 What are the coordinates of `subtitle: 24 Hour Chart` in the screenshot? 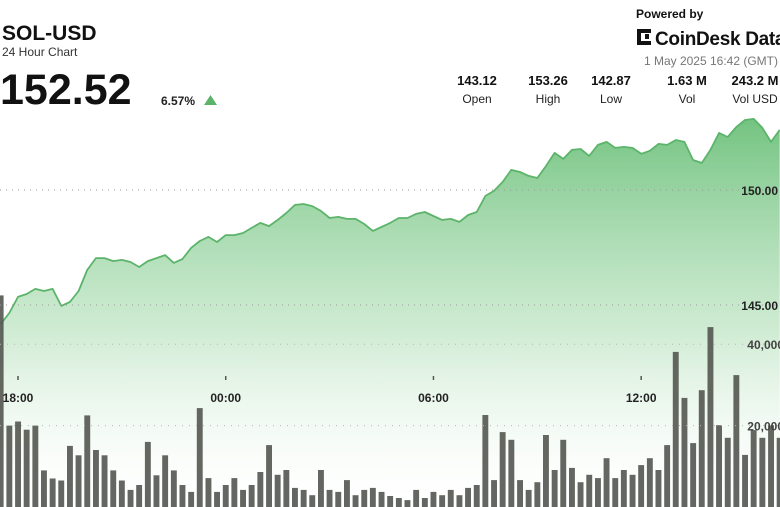 It's located at (40, 52).